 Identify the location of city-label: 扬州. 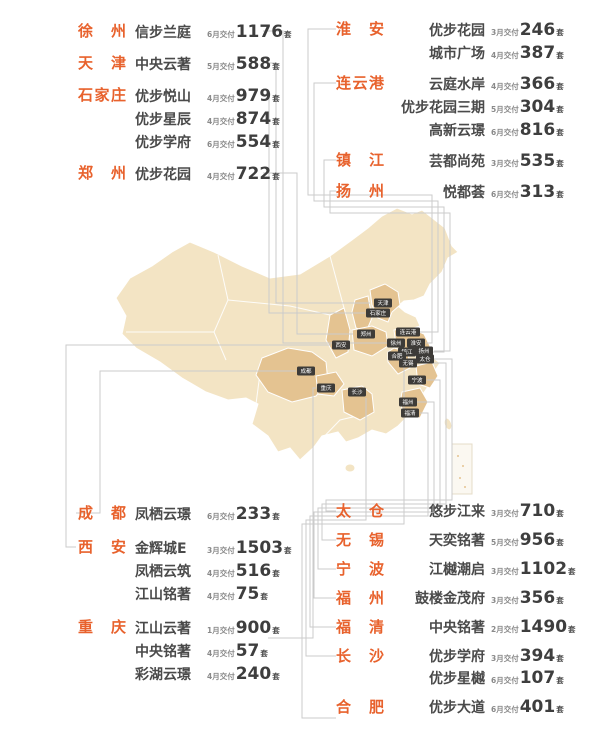
(360, 191).